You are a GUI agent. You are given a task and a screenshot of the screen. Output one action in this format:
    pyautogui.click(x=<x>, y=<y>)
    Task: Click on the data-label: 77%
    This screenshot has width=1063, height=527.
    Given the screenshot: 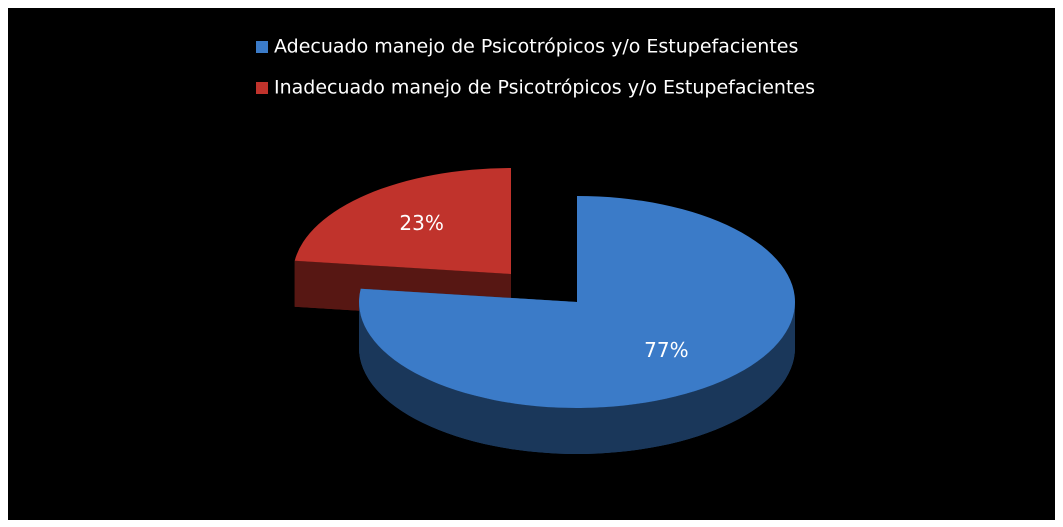 What is the action you would take?
    pyautogui.click(x=666, y=350)
    